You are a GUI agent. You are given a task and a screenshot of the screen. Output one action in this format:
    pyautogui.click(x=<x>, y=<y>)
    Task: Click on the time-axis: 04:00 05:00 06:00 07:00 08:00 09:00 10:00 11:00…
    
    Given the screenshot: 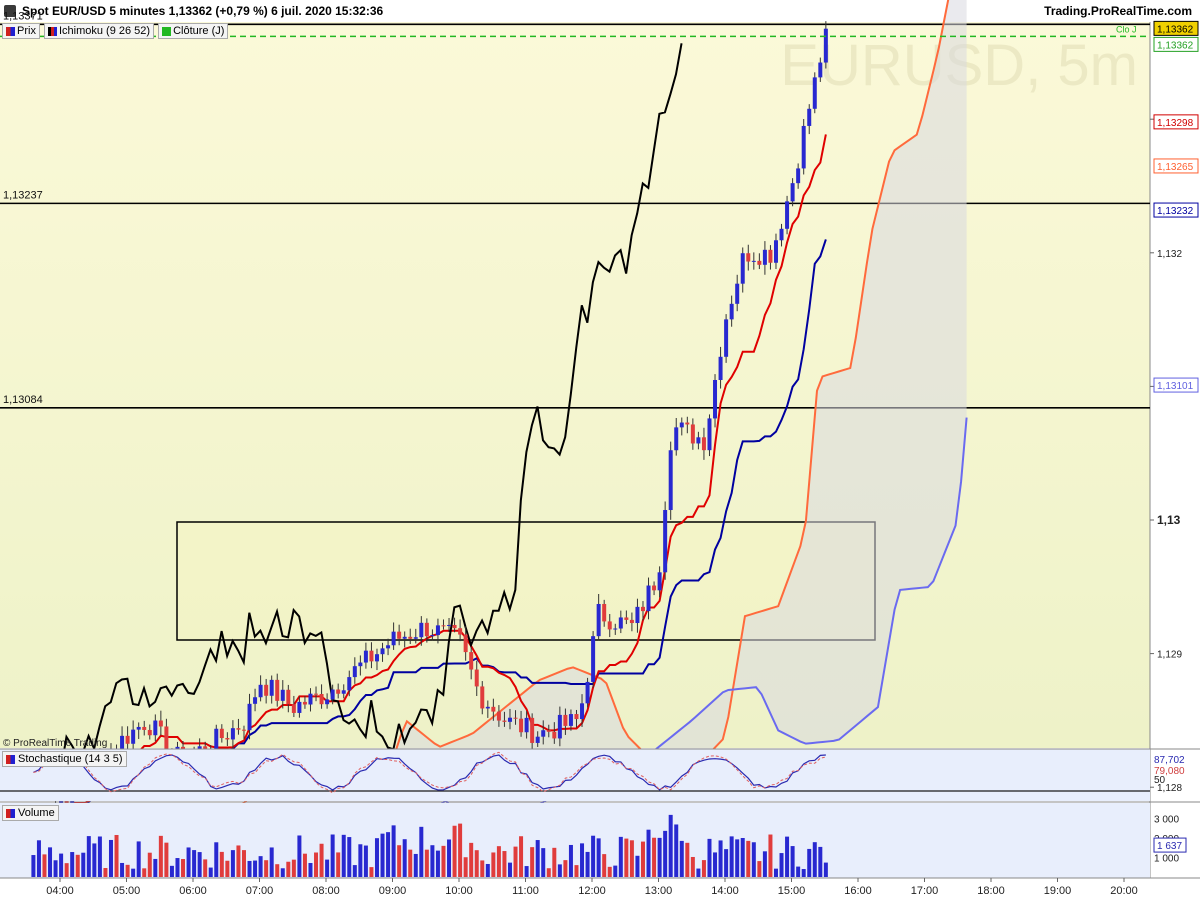 What is the action you would take?
    pyautogui.click(x=600, y=888)
    